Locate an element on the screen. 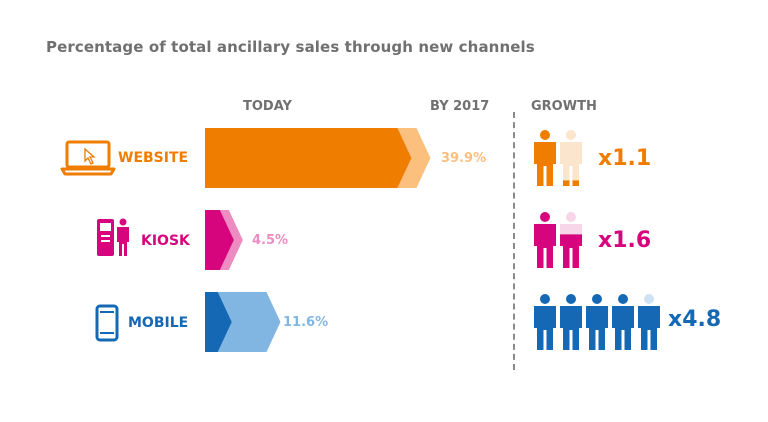  value-label-kiosk: 4.5% is located at coordinates (270, 240).